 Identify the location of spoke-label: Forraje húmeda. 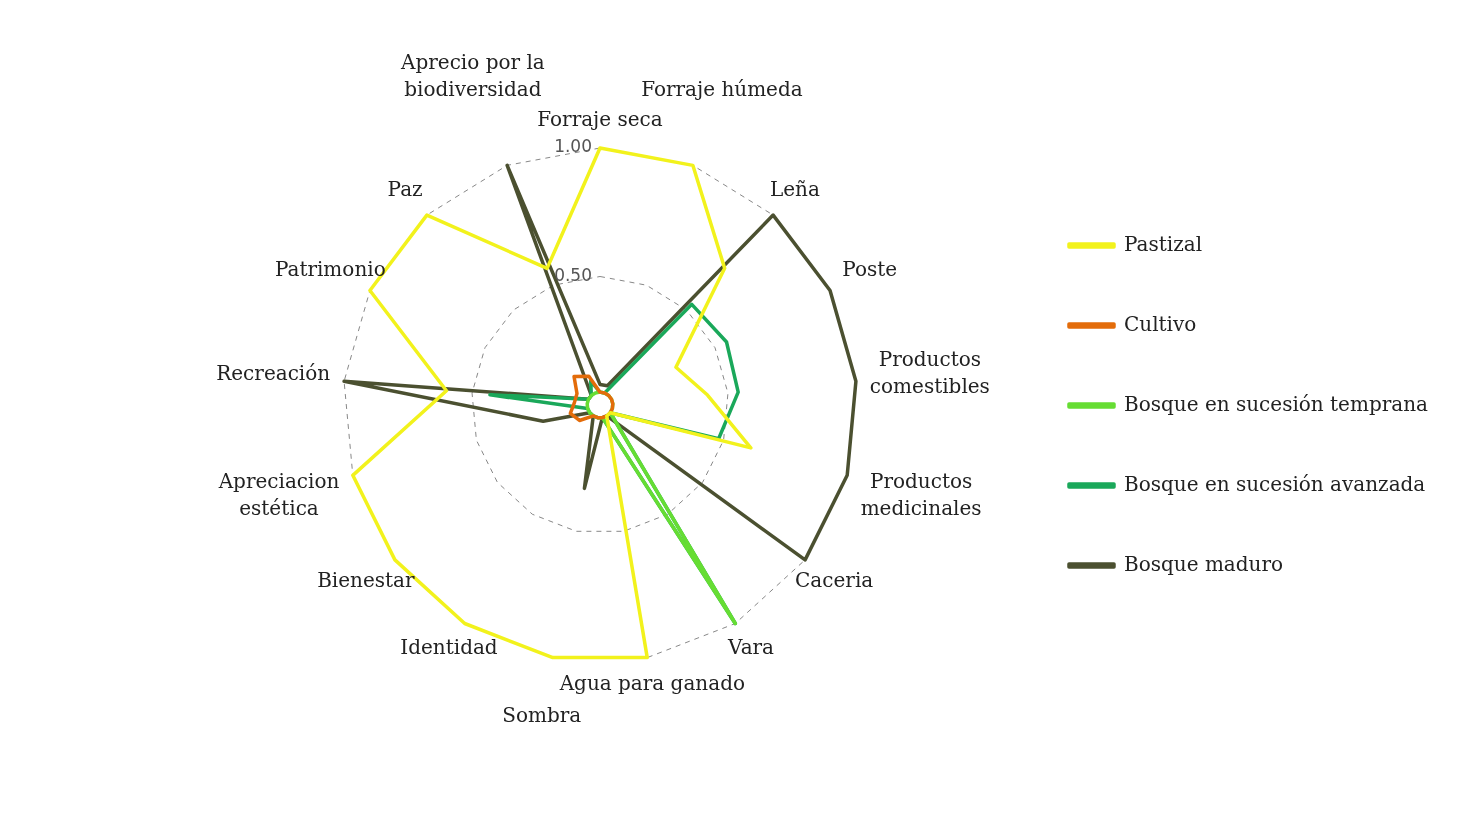
(722, 88).